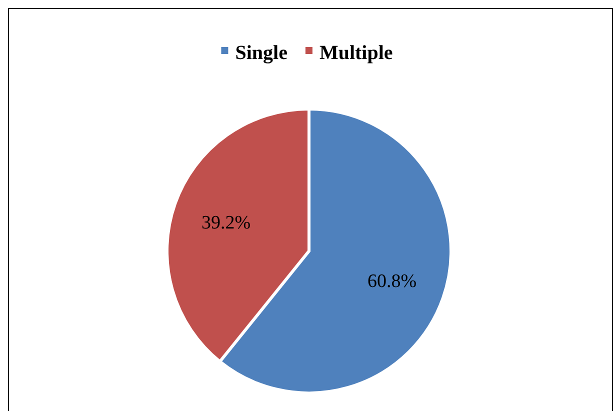 Image resolution: width=614 pixels, height=411 pixels. What do you see at coordinates (356, 53) in the screenshot?
I see `legend-label: Multiple` at bounding box center [356, 53].